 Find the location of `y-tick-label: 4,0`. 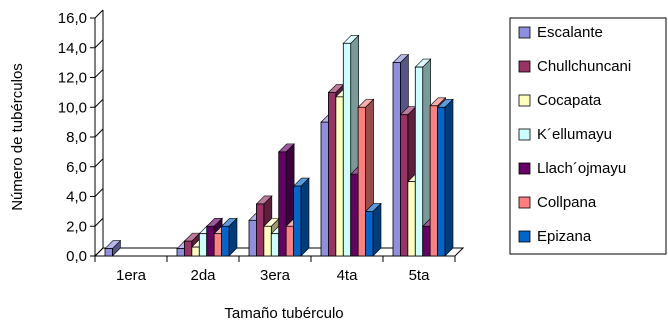

y-tick-label: 4,0 is located at coordinates (76, 197).